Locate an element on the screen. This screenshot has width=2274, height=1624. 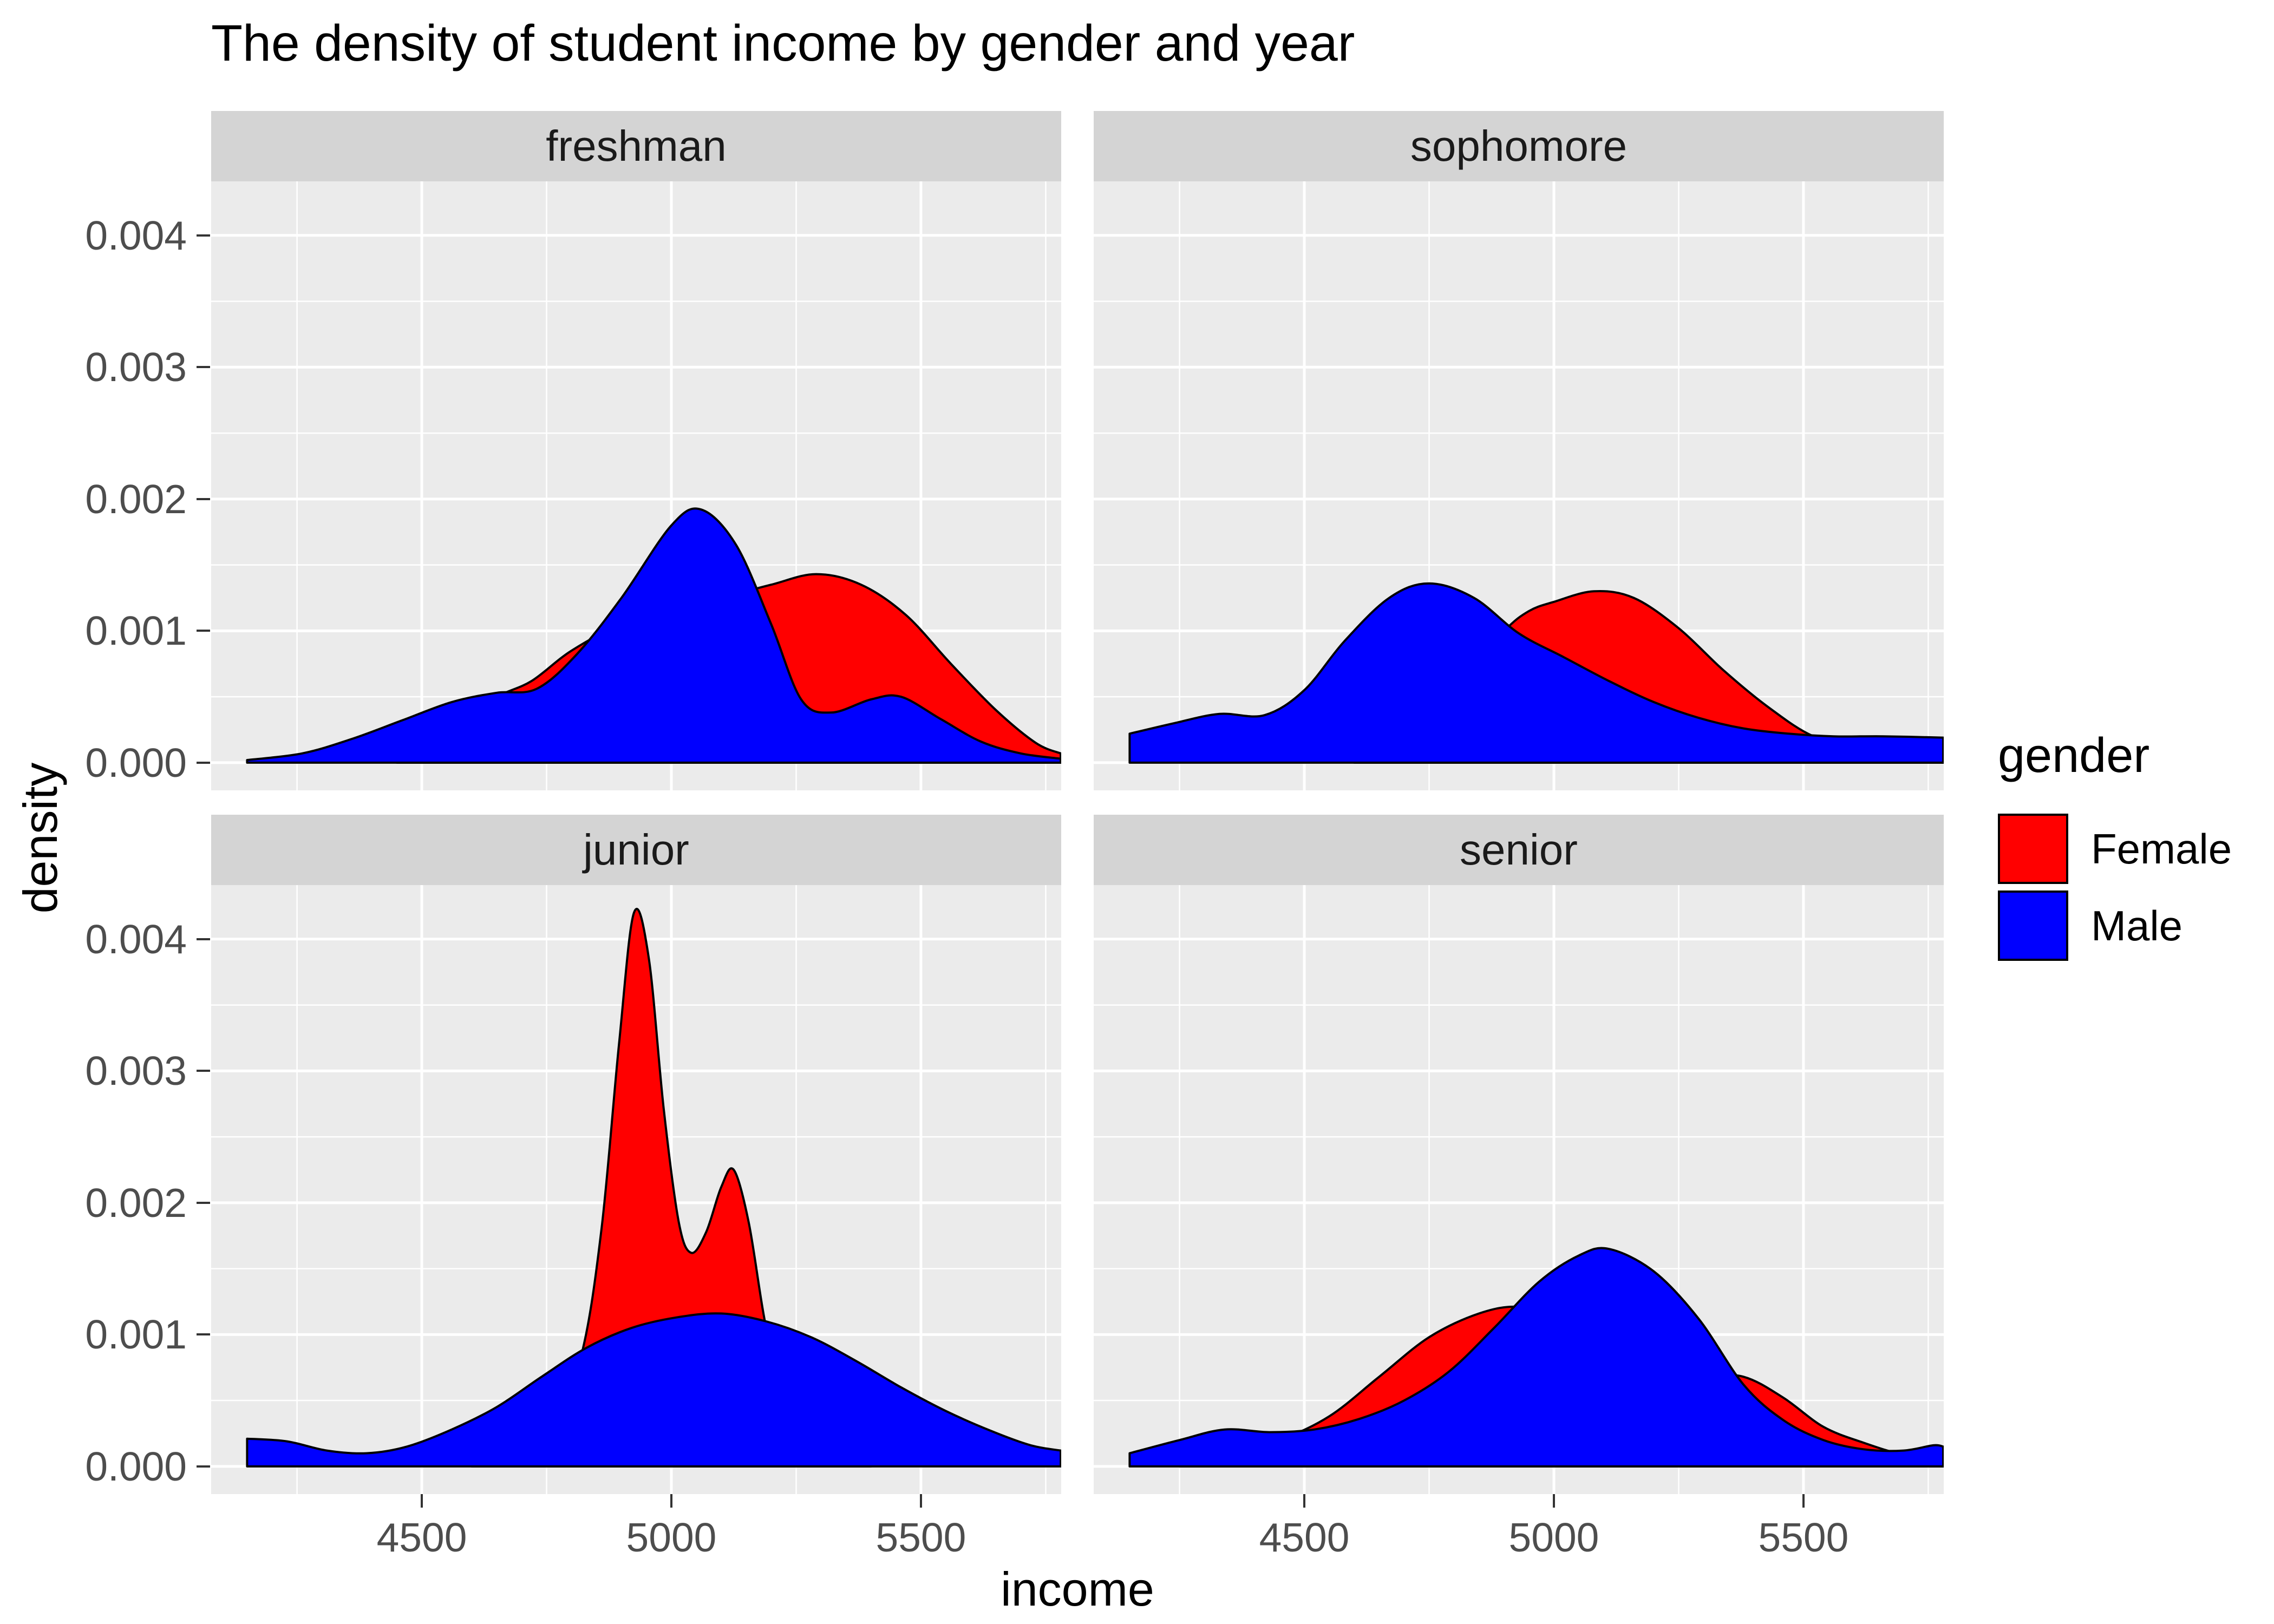
y-axis-title: density is located at coordinates (40, 838).